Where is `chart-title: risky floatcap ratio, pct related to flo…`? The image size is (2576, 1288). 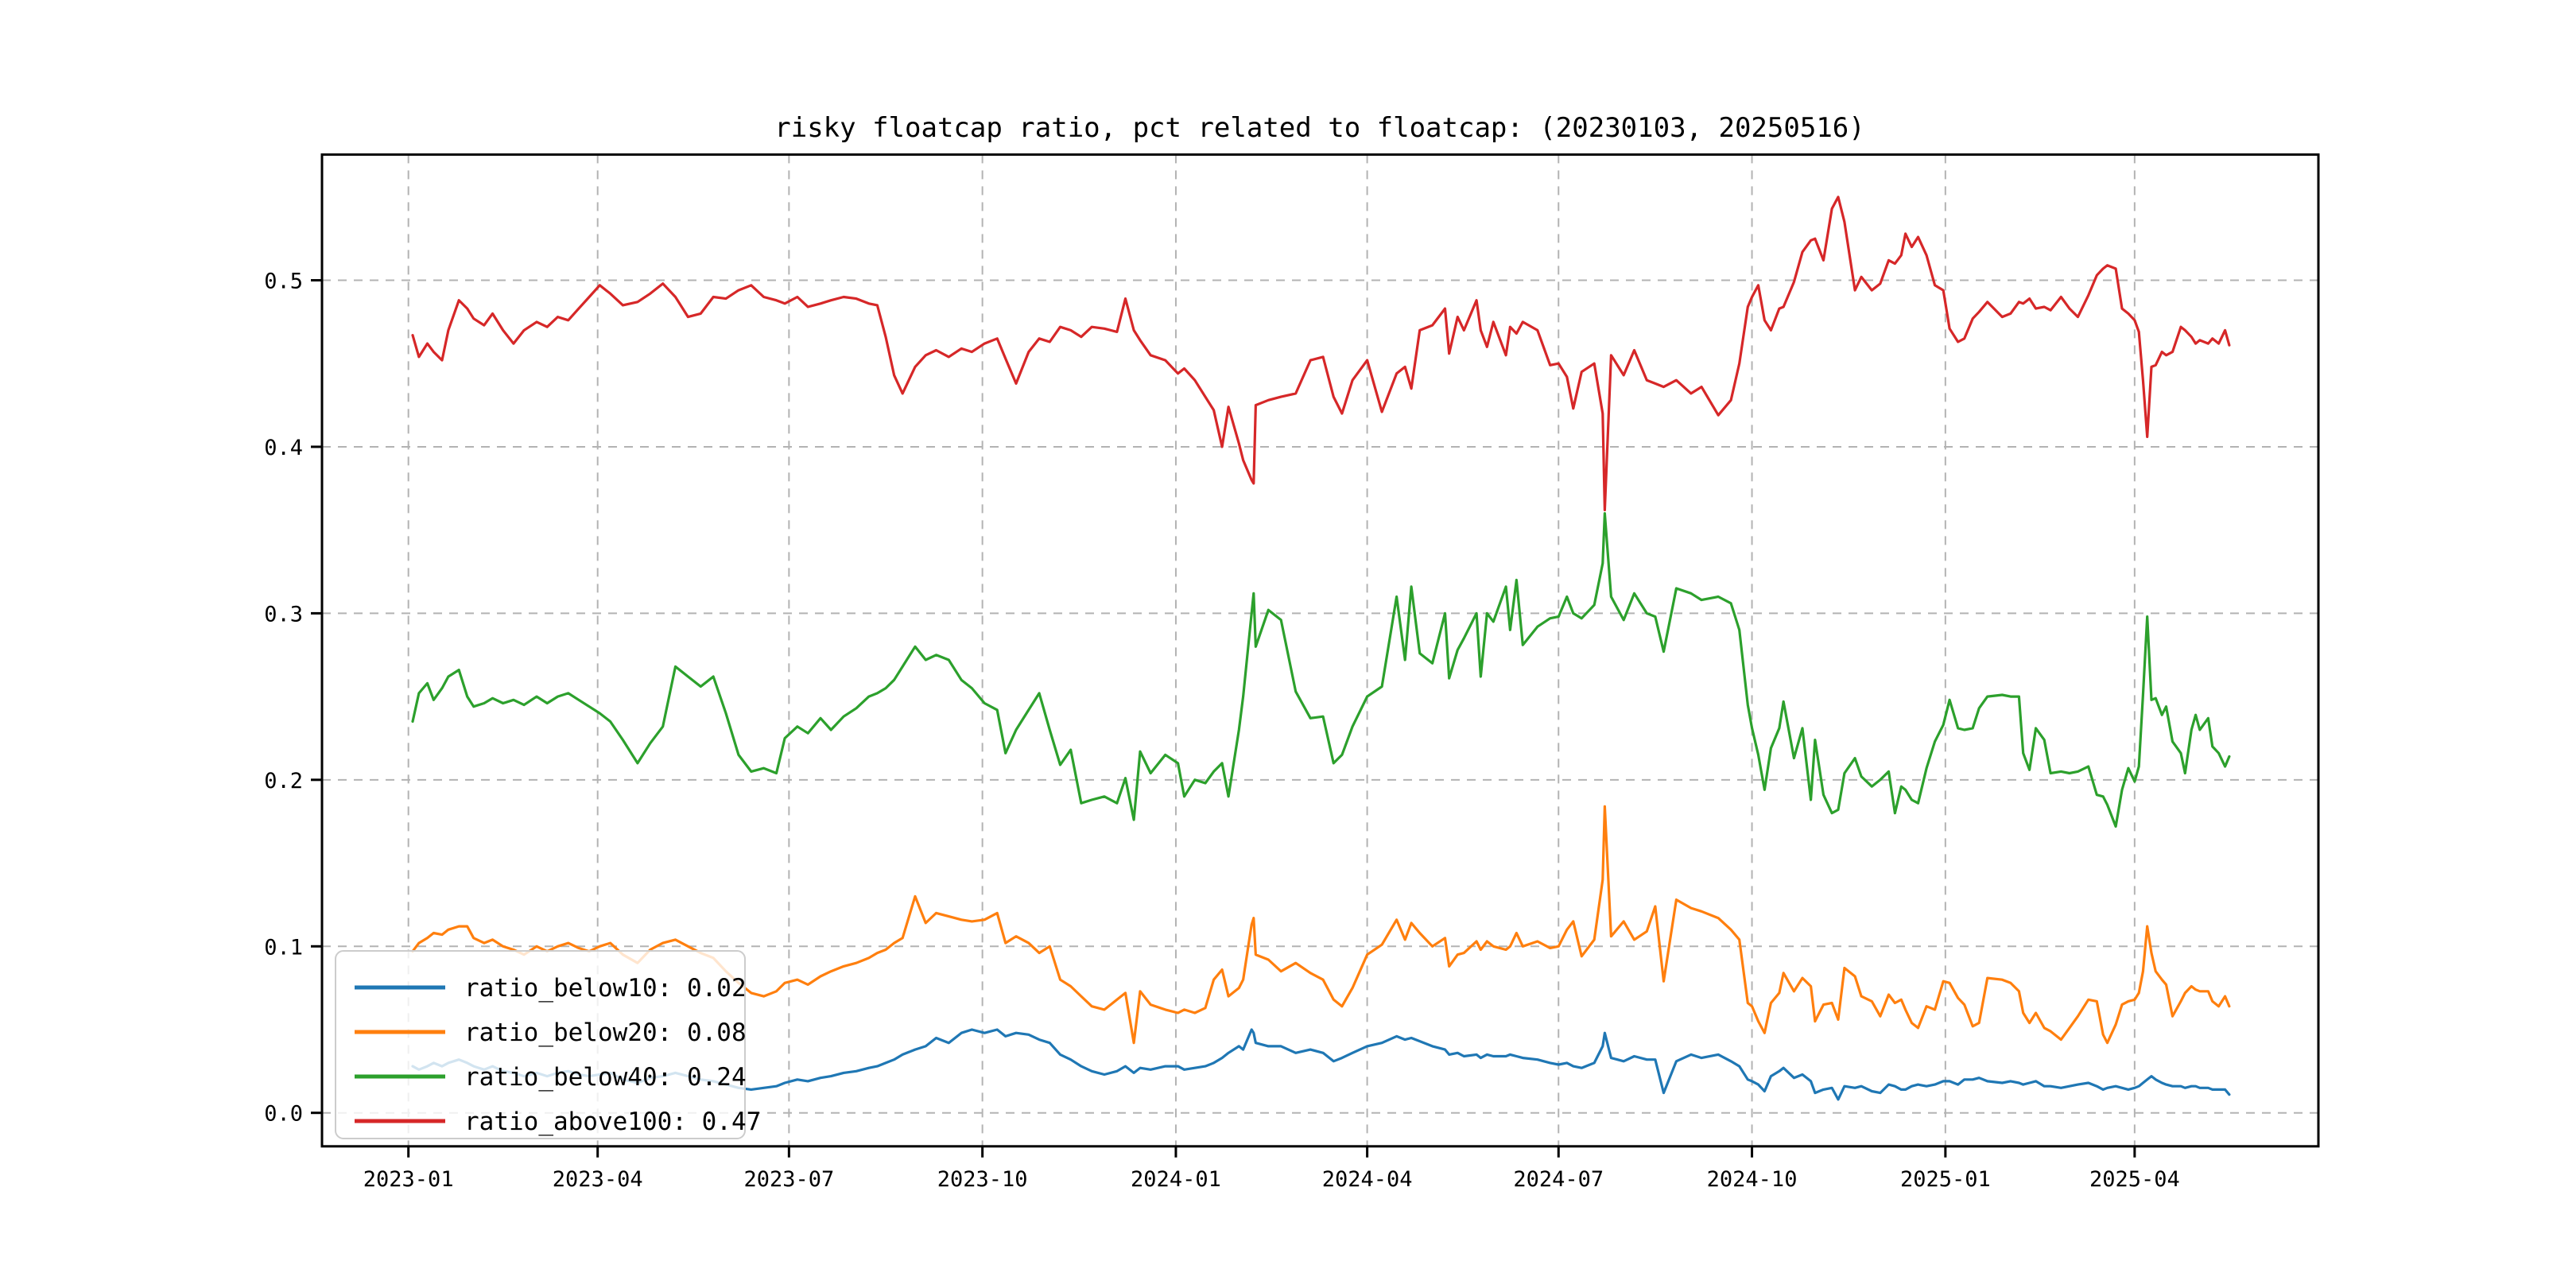
chart-title: risky floatcap ratio, pct related to flo… is located at coordinates (1319, 128).